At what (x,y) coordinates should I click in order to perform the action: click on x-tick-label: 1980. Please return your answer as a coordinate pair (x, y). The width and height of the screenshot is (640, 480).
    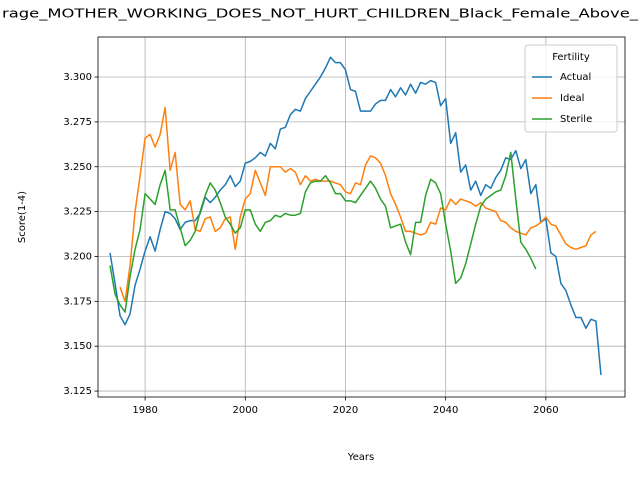
    Looking at the image, I should click on (144, 410).